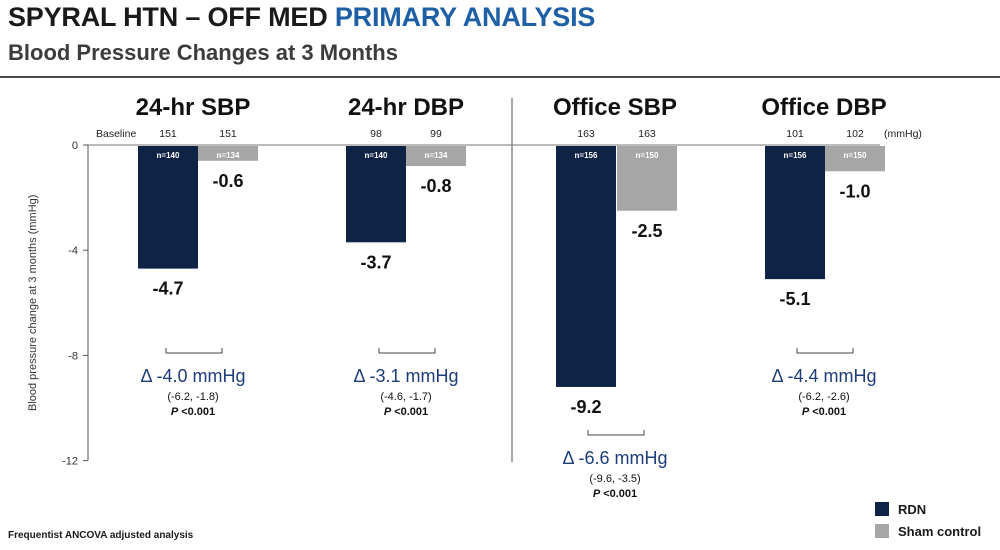 The image size is (1000, 550). What do you see at coordinates (435, 186) in the screenshot?
I see `value-label-sham-24-hr-dbp: -0.8` at bounding box center [435, 186].